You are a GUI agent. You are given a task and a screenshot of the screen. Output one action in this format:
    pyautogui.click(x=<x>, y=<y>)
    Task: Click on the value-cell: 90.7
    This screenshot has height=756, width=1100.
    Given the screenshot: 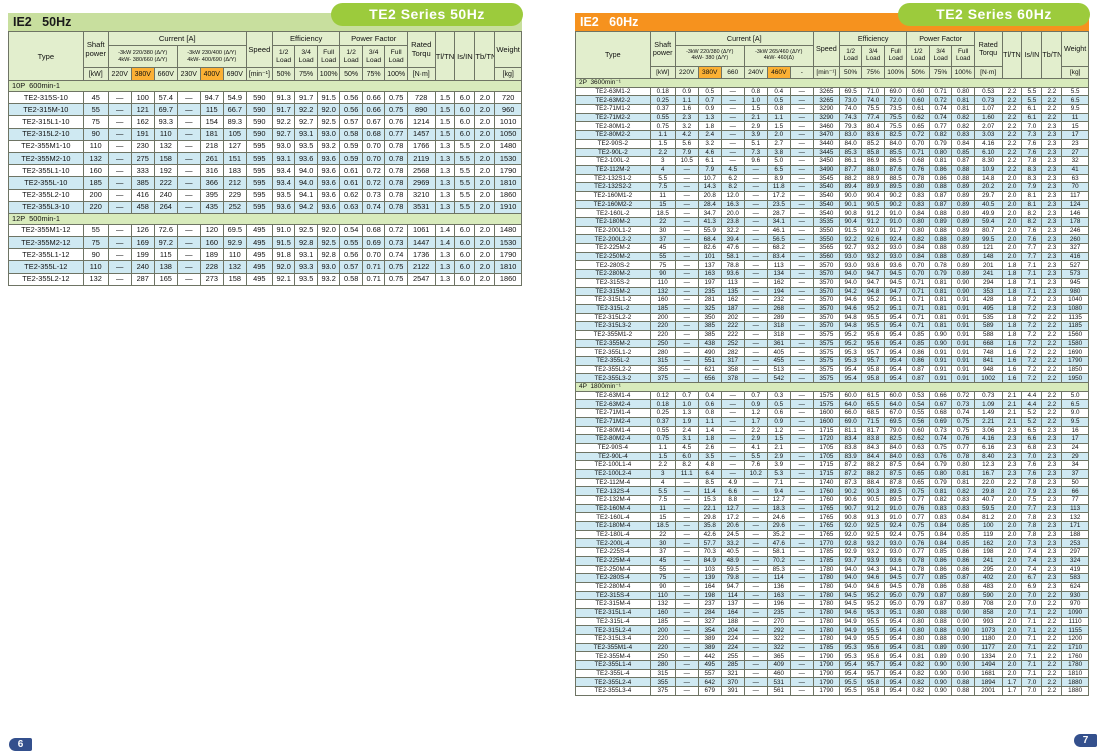 What is the action you would take?
    pyautogui.click(x=850, y=508)
    